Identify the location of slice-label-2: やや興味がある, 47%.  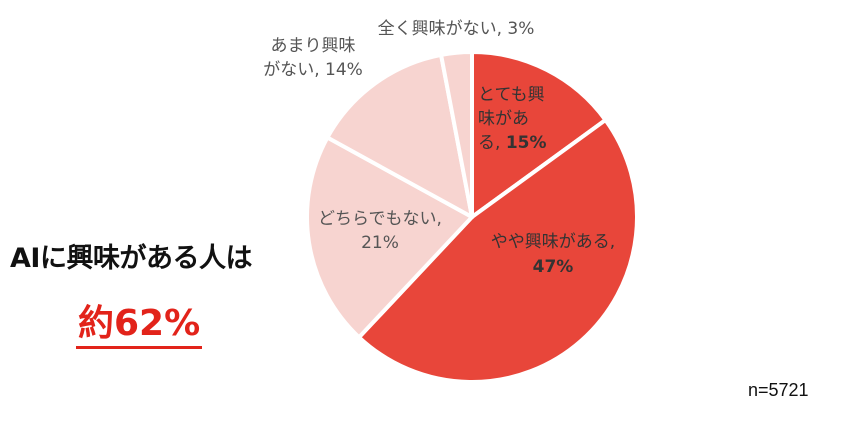
(553, 254).